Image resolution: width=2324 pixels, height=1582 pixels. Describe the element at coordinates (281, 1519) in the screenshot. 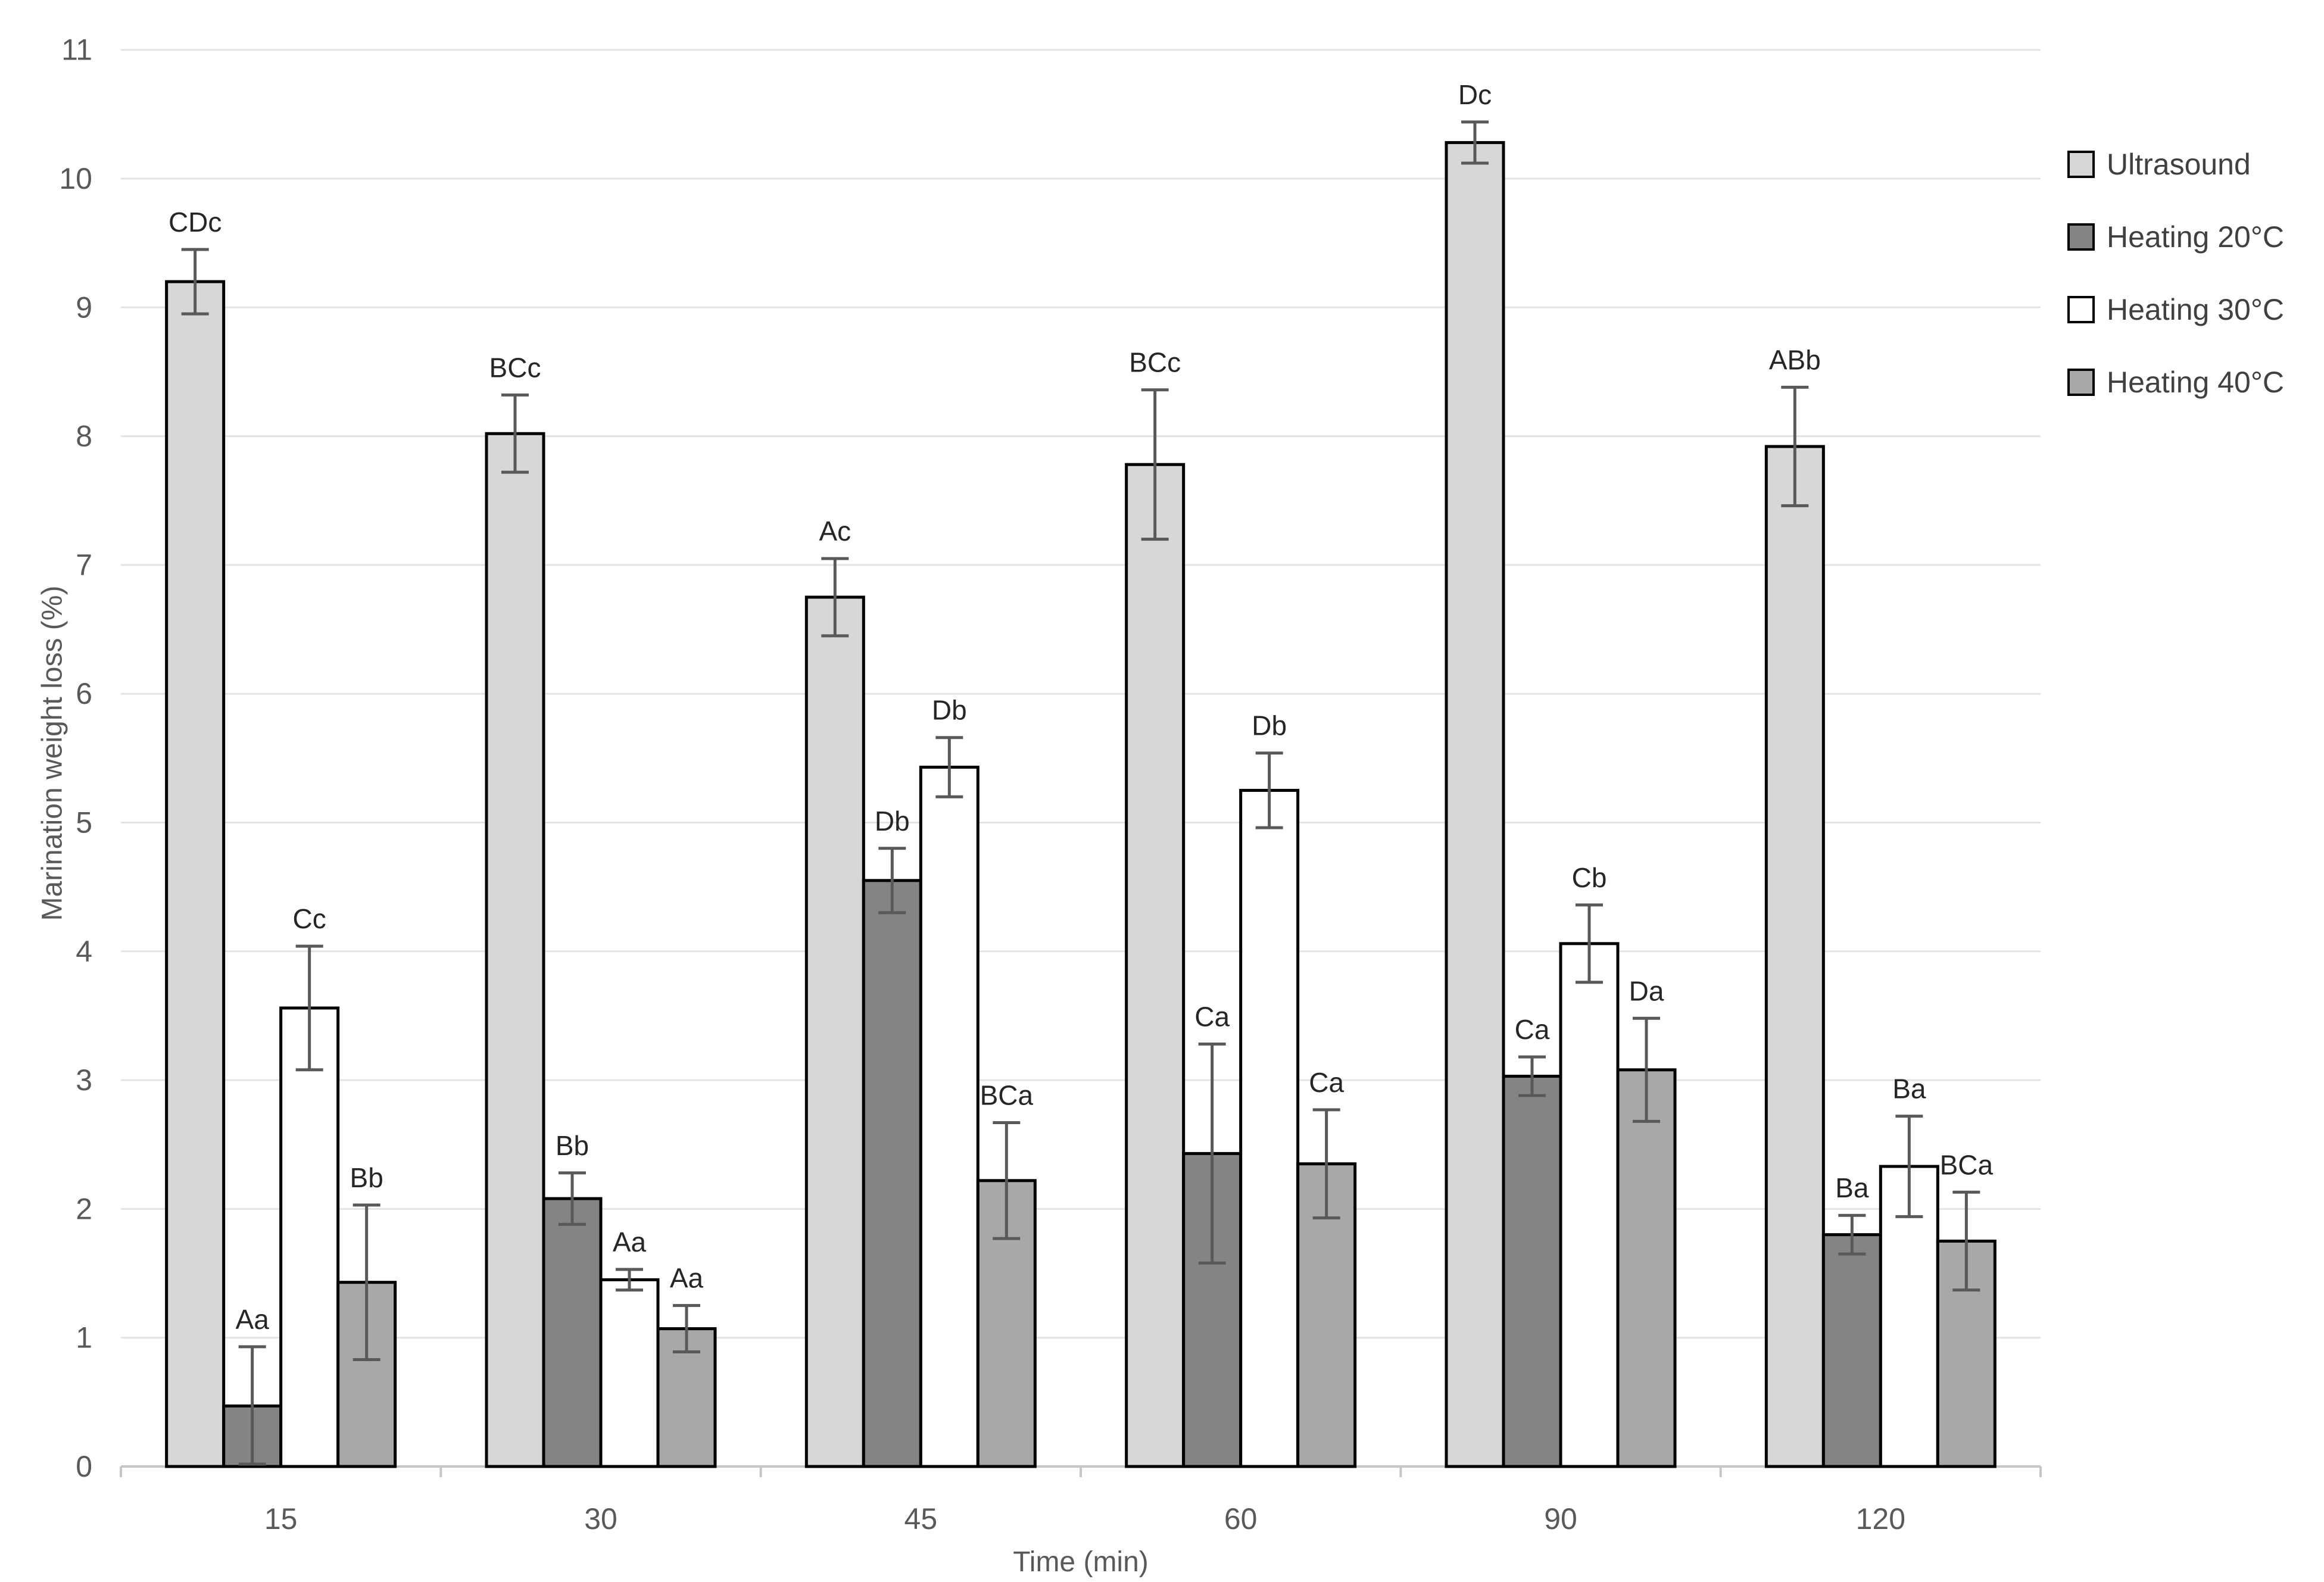

I see `x-tick-label: 15` at that location.